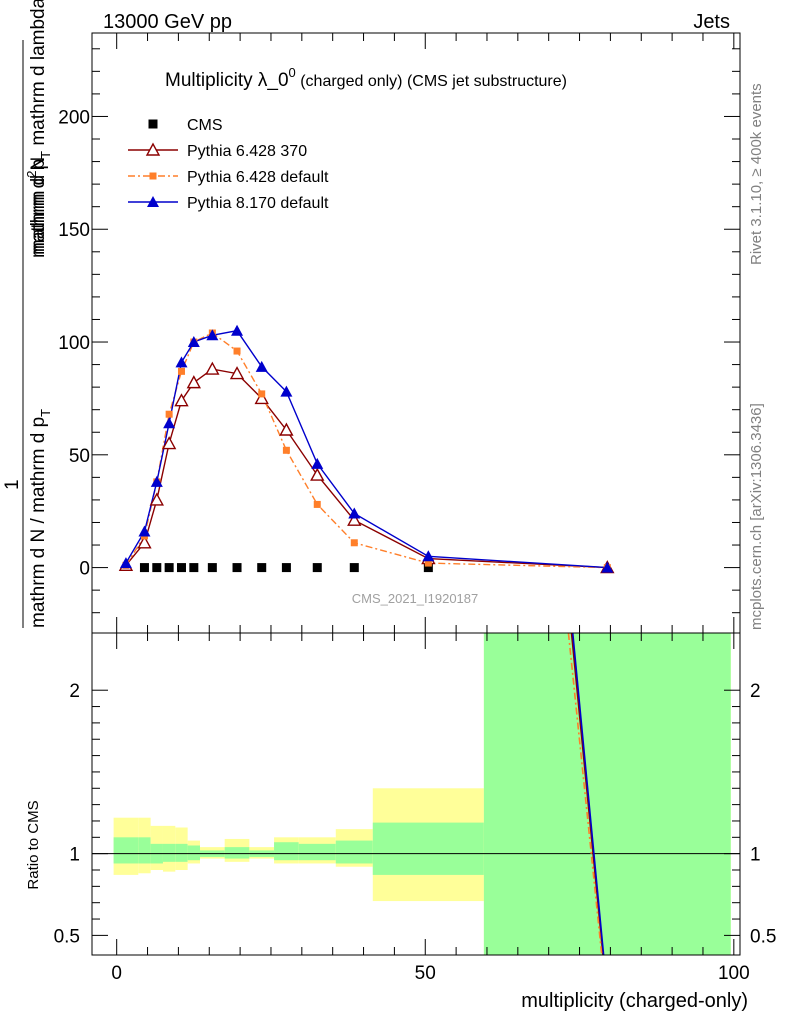 Image resolution: width=786 pixels, height=1024 pixels. What do you see at coordinates (247, 151) in the screenshot?
I see `legend-label-pythia-6-428-370: Pythia 6.428 370` at bounding box center [247, 151].